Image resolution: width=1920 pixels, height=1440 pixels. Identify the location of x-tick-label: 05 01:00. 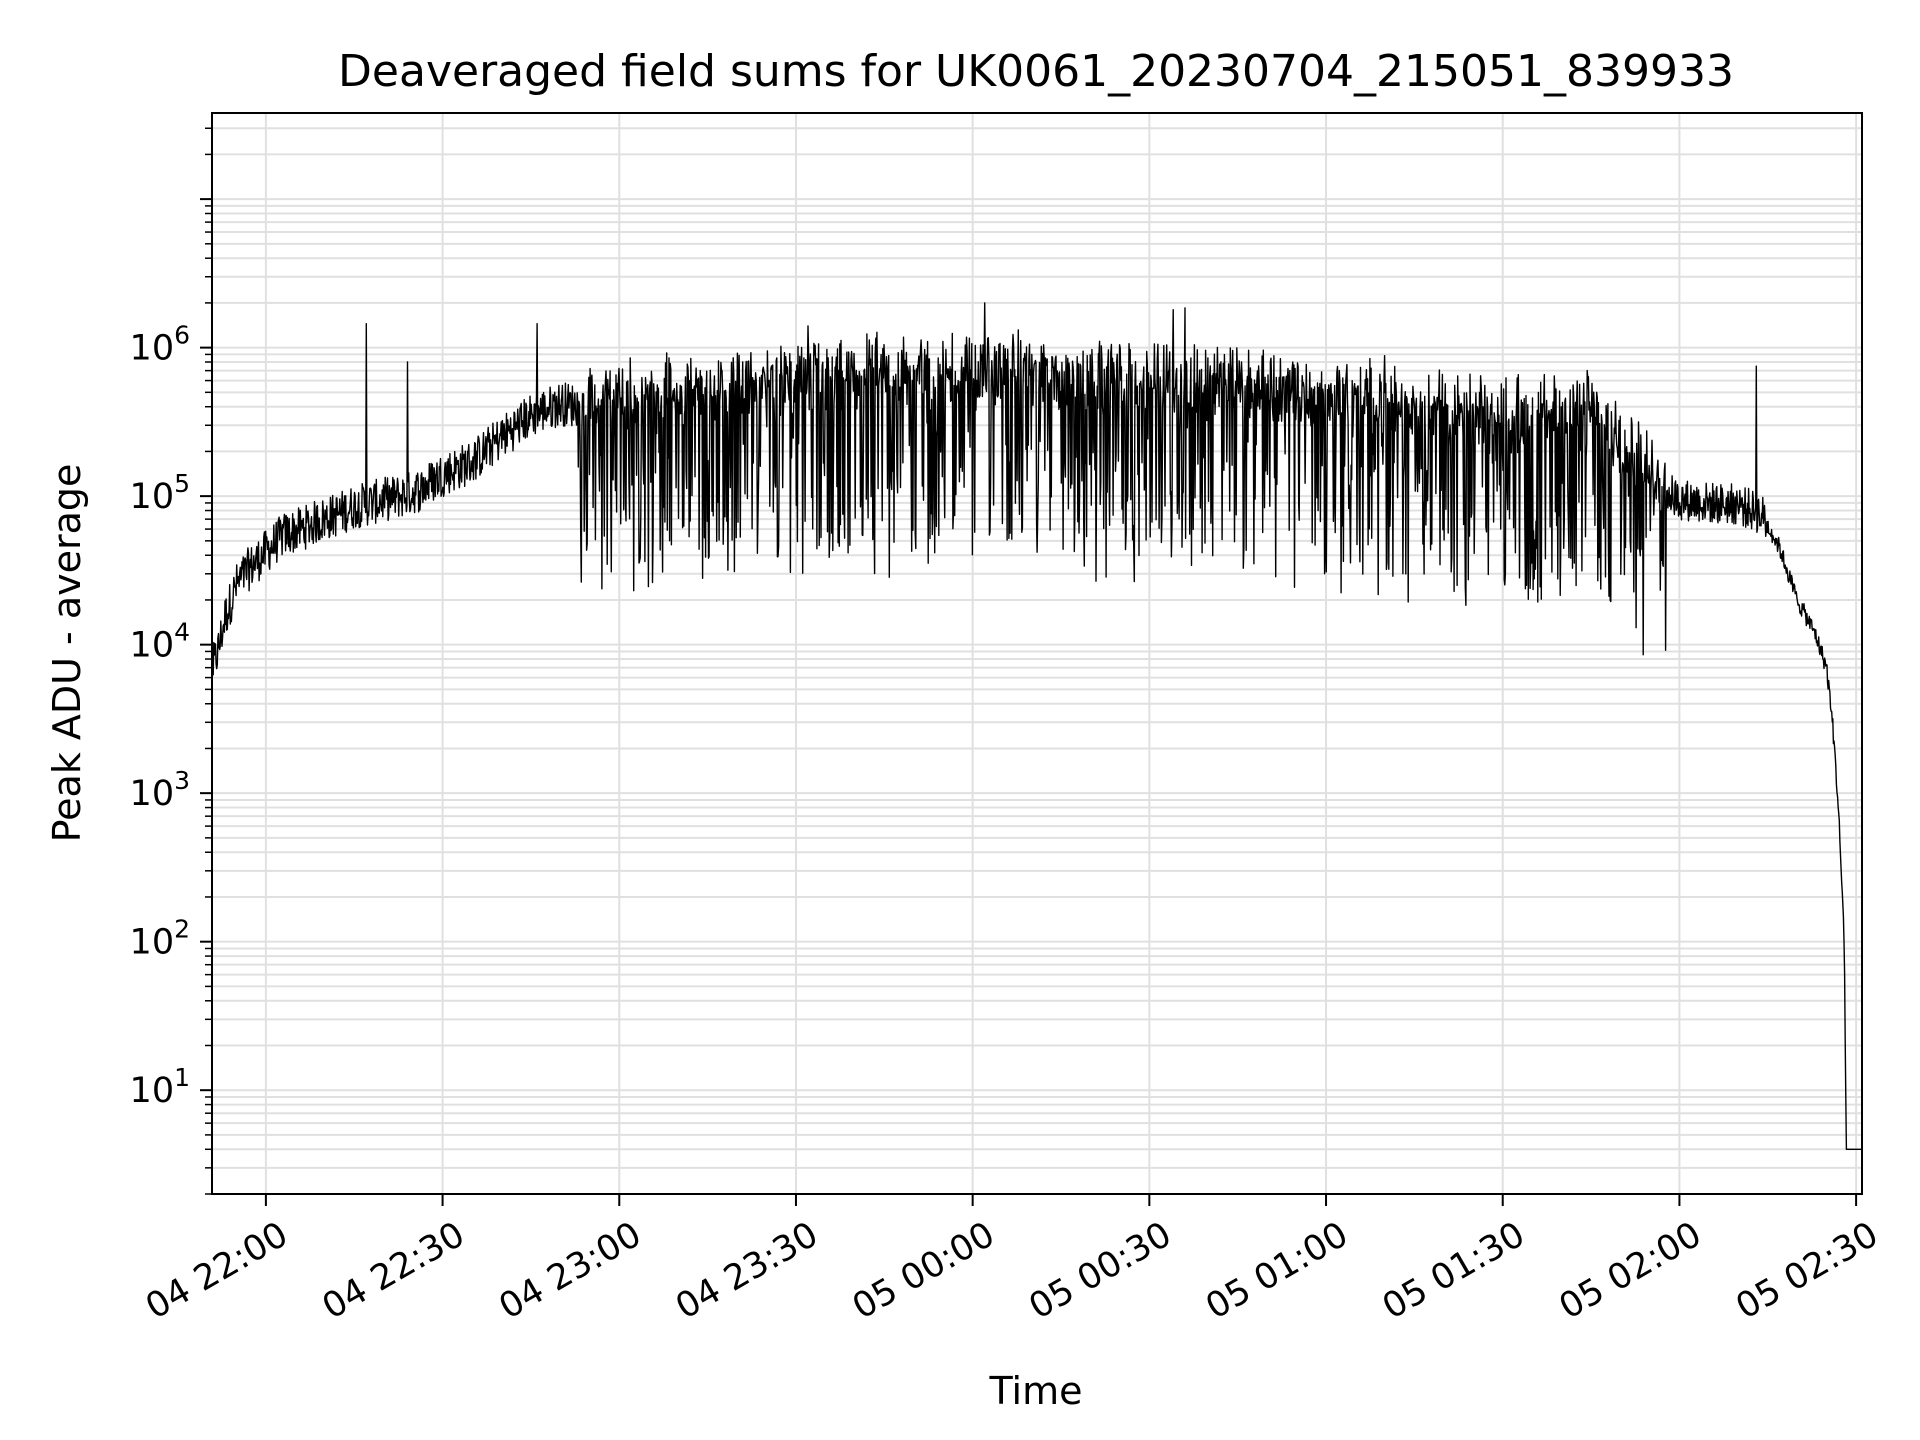
(1277, 1271).